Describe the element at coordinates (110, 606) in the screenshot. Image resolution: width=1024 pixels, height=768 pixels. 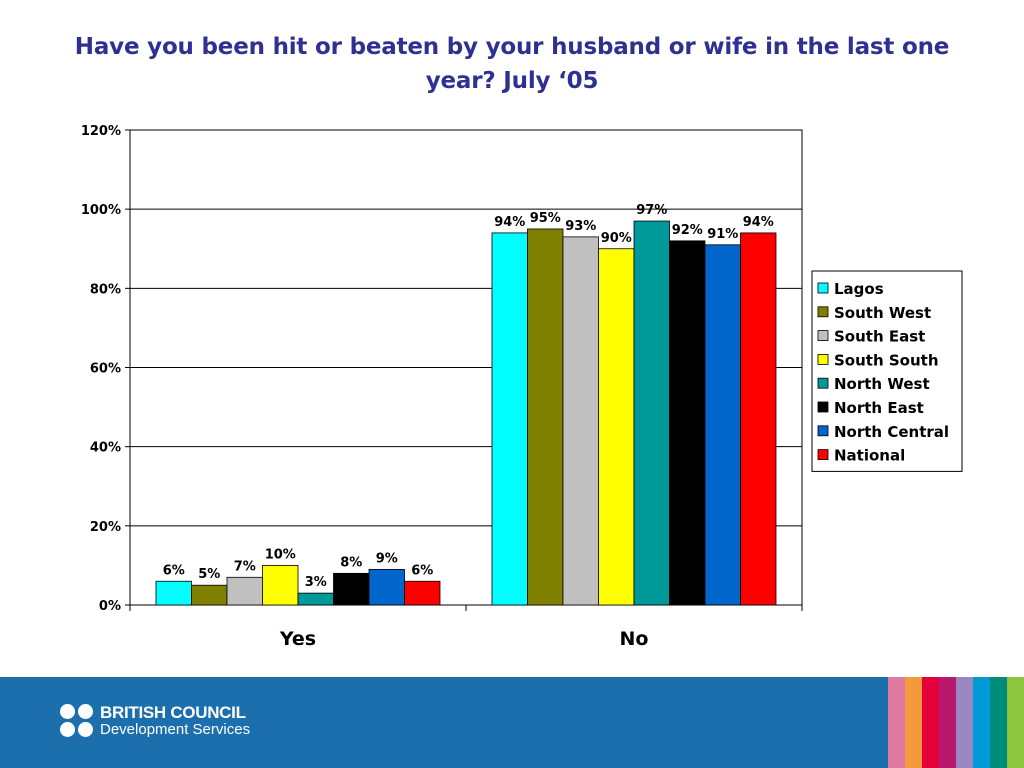
I see `y-tick-label: 0%` at that location.